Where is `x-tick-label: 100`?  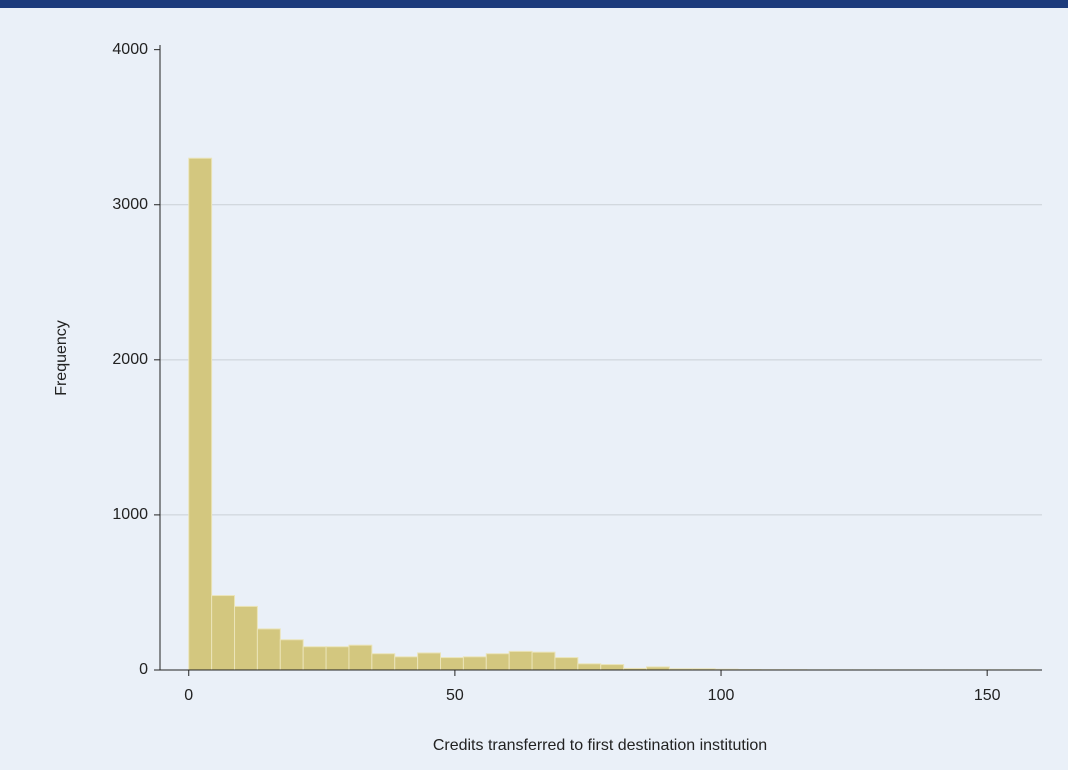
x-tick-label: 100 is located at coordinates (721, 695).